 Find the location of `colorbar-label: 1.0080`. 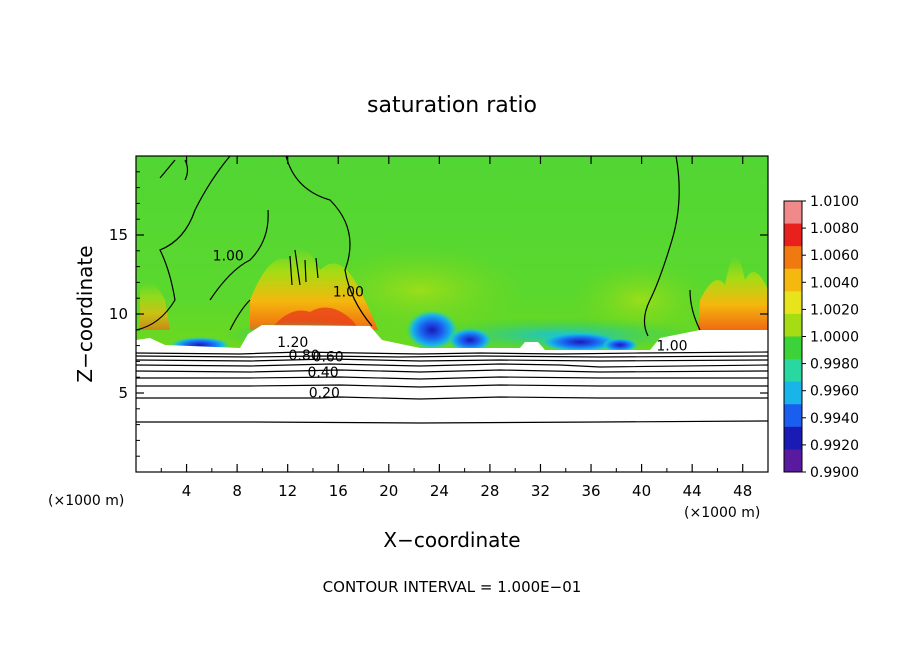

colorbar-label: 1.0080 is located at coordinates (834, 229).